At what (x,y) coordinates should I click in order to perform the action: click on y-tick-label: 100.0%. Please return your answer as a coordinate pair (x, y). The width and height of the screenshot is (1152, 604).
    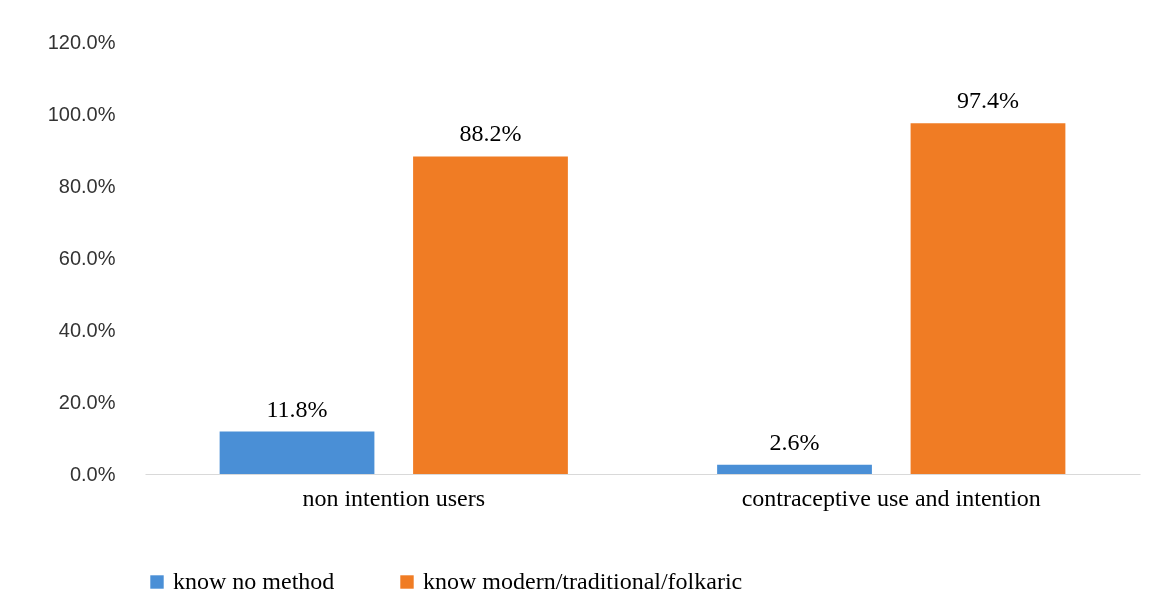
    Looking at the image, I should click on (81, 113).